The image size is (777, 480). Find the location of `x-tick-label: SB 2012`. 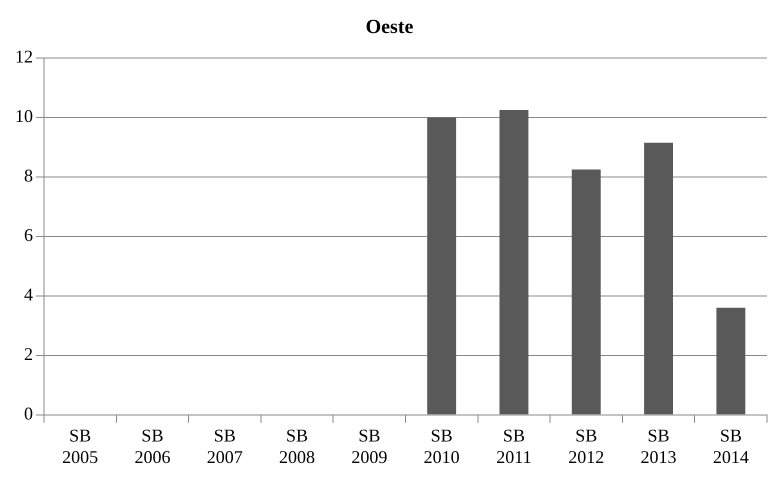

x-tick-label: SB 2012 is located at coordinates (586, 446).